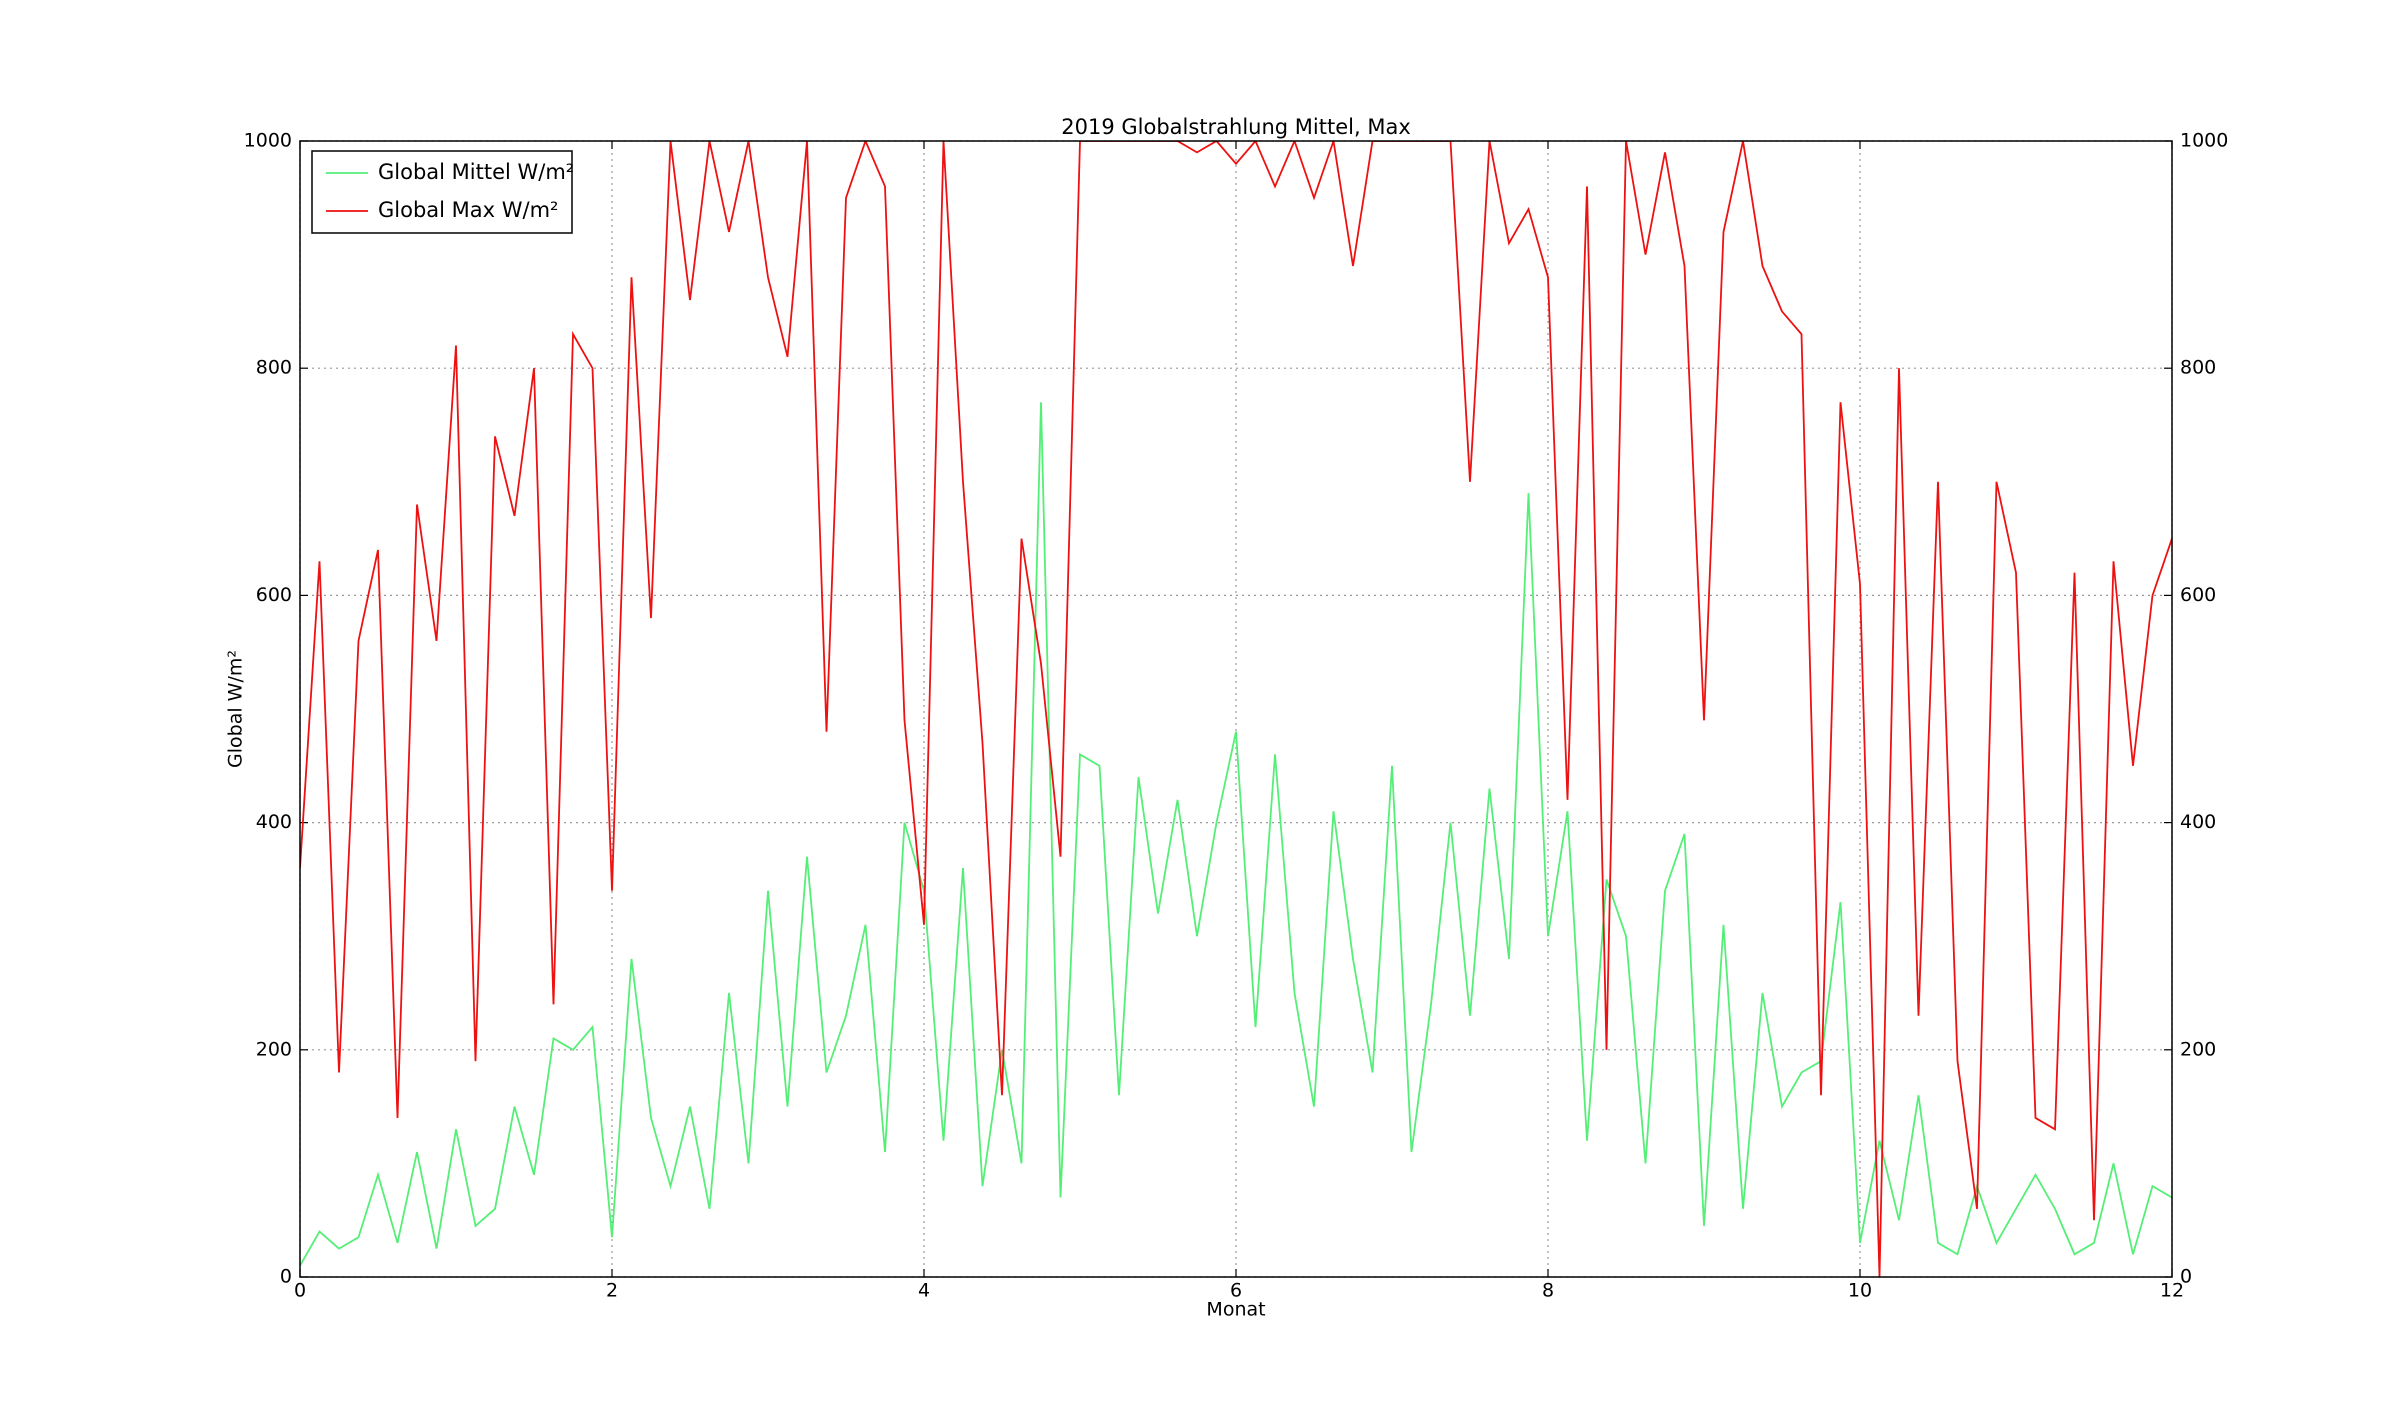 This screenshot has width=2400, height=1411. Describe the element at coordinates (1236, 1291) in the screenshot. I see `x-tick-label: 6` at that location.